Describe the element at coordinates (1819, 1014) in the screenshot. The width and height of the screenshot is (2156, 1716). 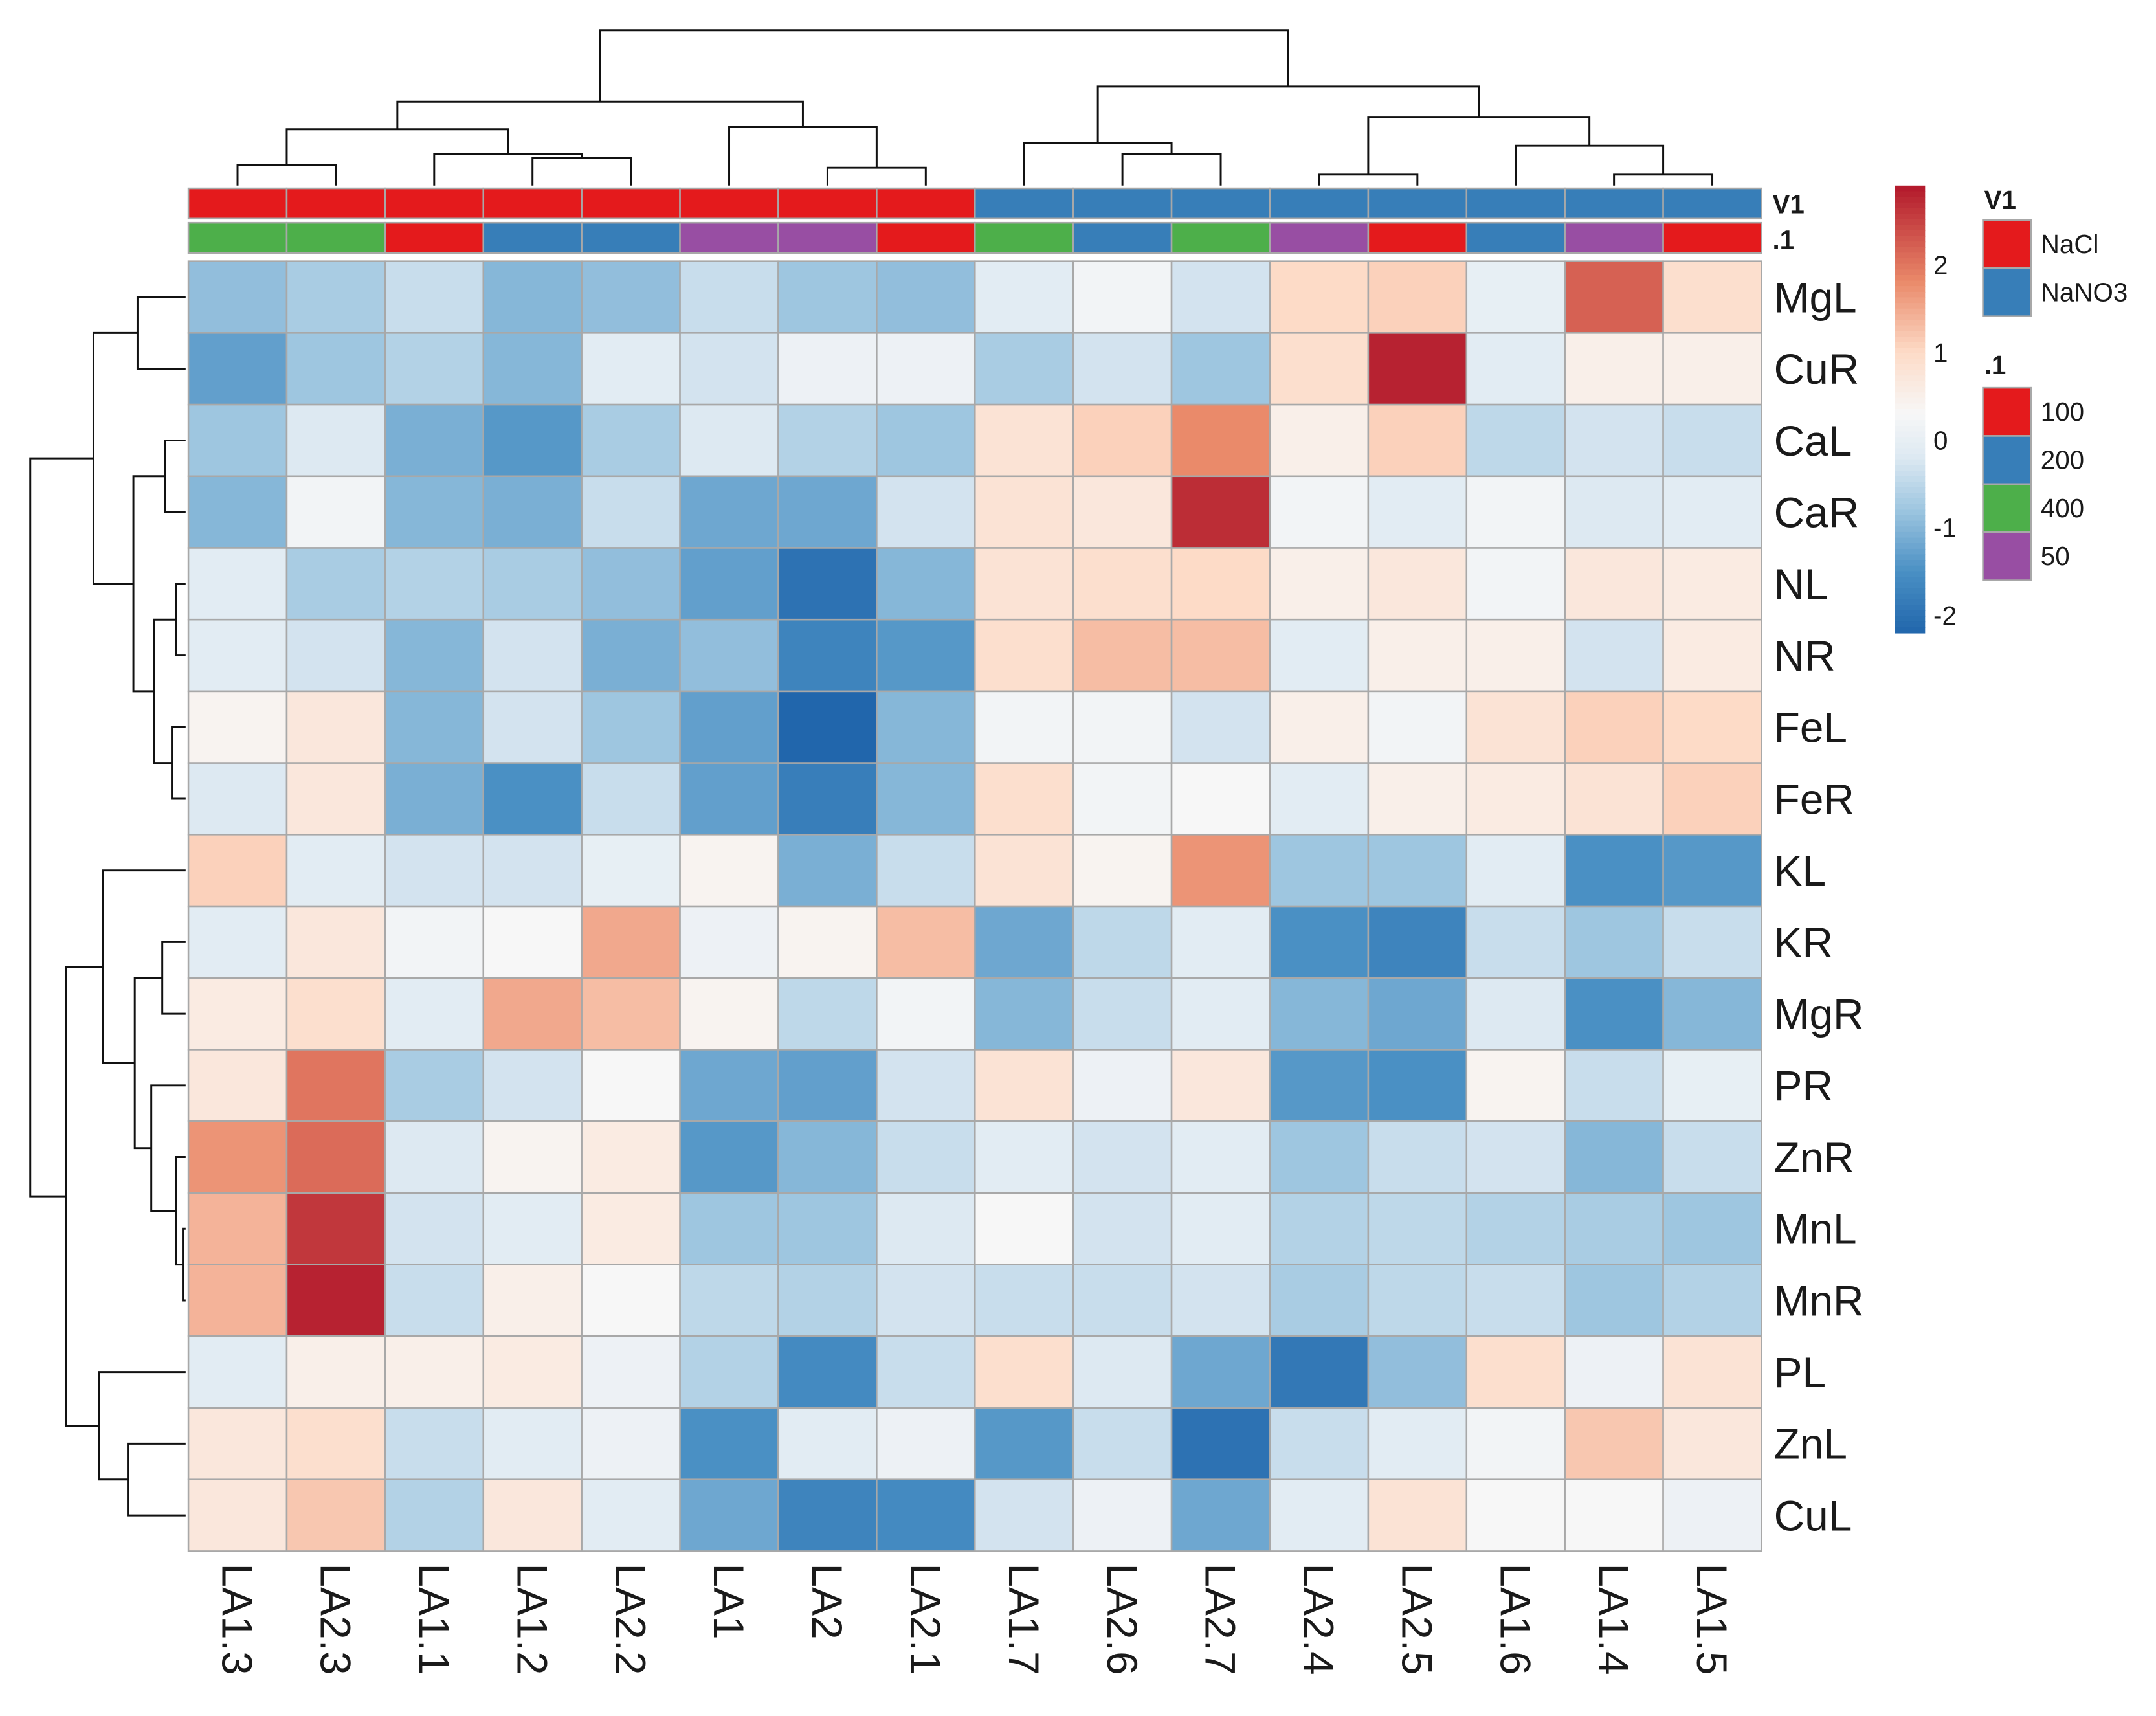
I see `row-label: MgR` at that location.